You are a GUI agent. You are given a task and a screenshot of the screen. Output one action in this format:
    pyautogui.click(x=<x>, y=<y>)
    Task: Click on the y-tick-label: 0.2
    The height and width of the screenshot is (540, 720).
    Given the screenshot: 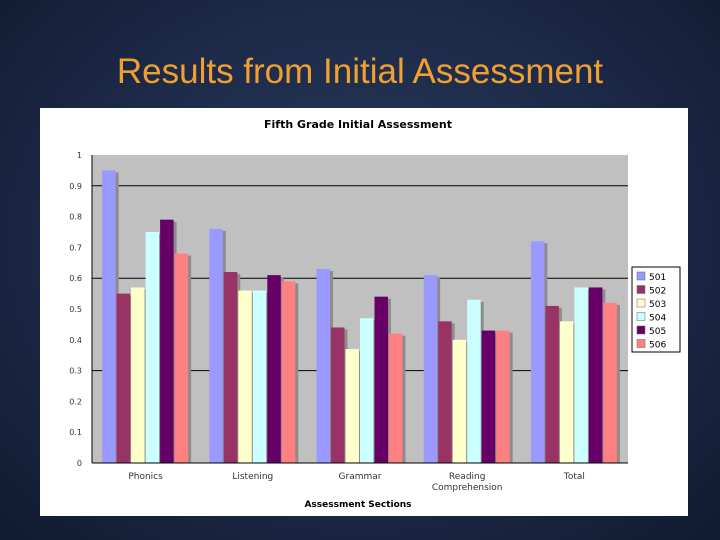 What is the action you would take?
    pyautogui.click(x=75, y=401)
    